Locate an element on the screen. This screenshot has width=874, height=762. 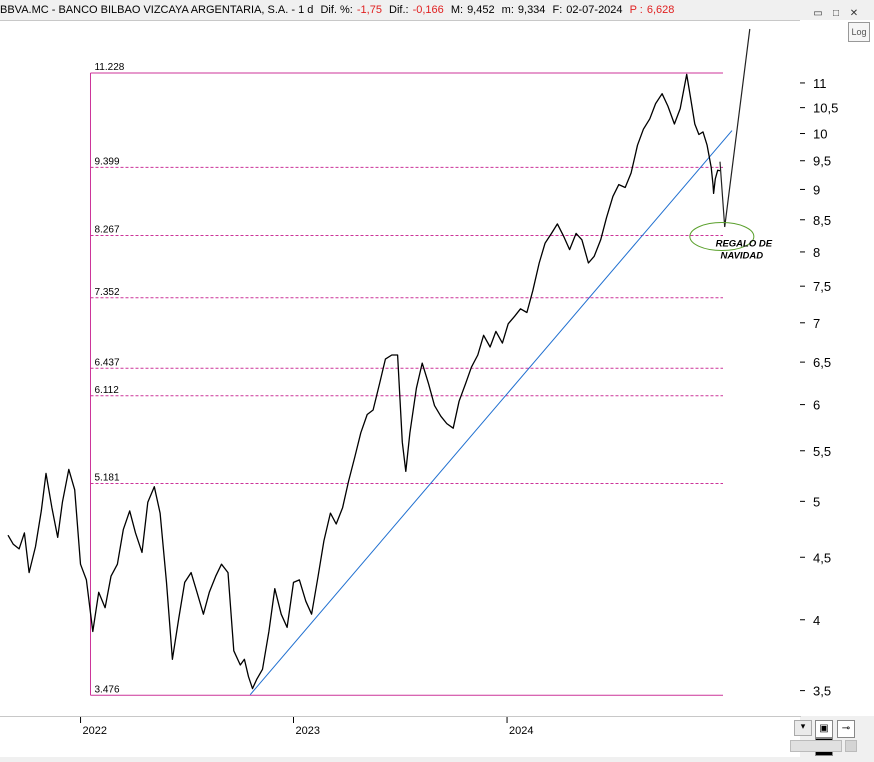
min-label: m: is located at coordinates (507, 10).